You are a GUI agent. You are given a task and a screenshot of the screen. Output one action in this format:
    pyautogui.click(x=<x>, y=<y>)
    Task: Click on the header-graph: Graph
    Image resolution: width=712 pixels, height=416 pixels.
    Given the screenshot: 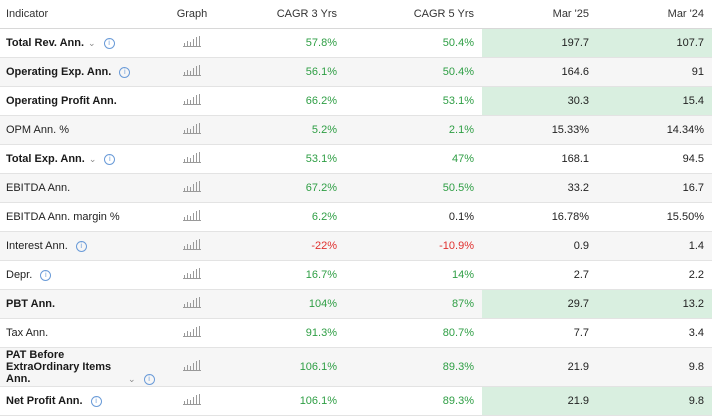 What is the action you would take?
    pyautogui.click(x=192, y=14)
    